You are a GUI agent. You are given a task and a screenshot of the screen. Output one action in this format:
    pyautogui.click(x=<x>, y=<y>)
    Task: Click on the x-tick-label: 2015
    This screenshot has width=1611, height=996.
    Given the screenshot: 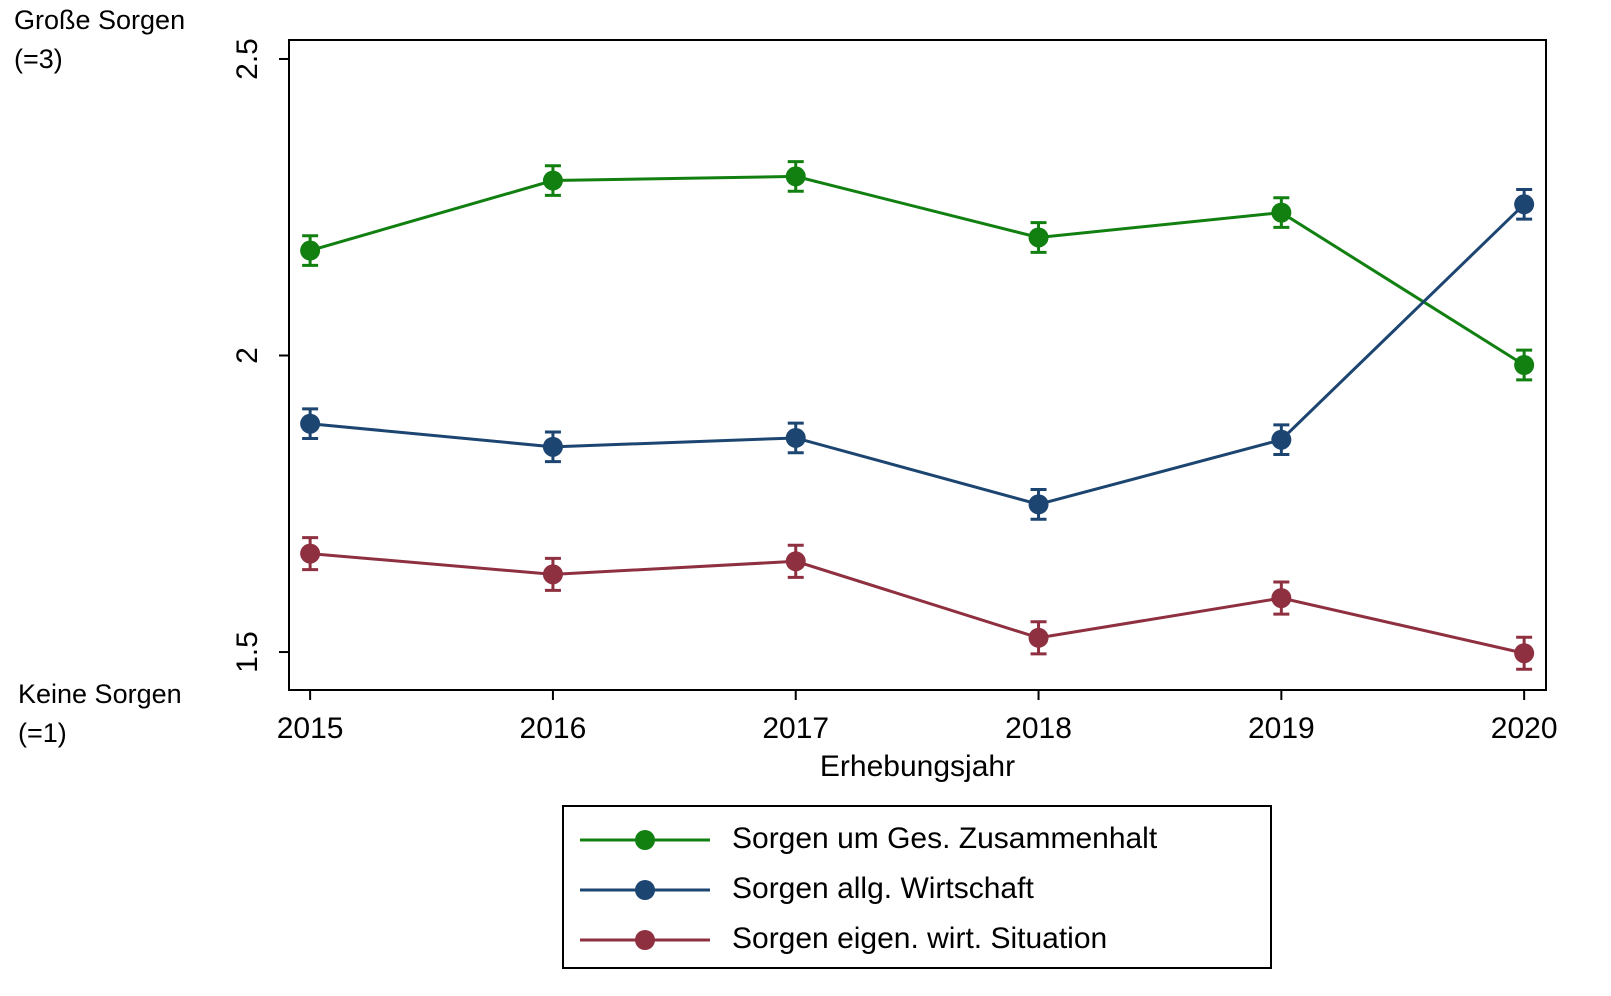 What is the action you would take?
    pyautogui.click(x=310, y=728)
    